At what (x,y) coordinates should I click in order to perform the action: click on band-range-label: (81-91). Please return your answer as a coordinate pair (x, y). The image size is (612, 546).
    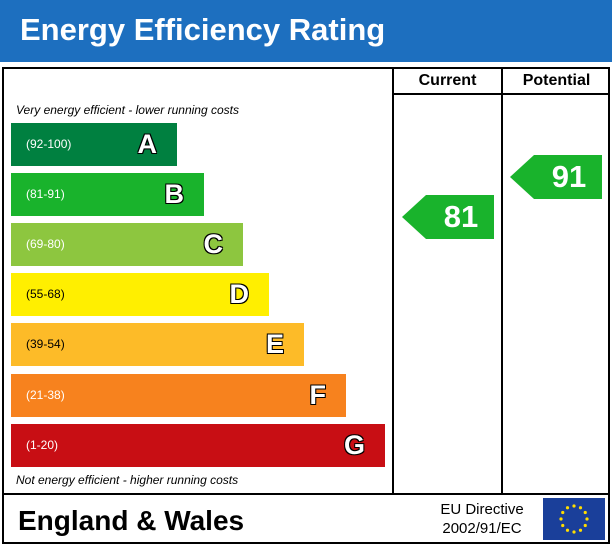
    Looking at the image, I should click on (45, 194).